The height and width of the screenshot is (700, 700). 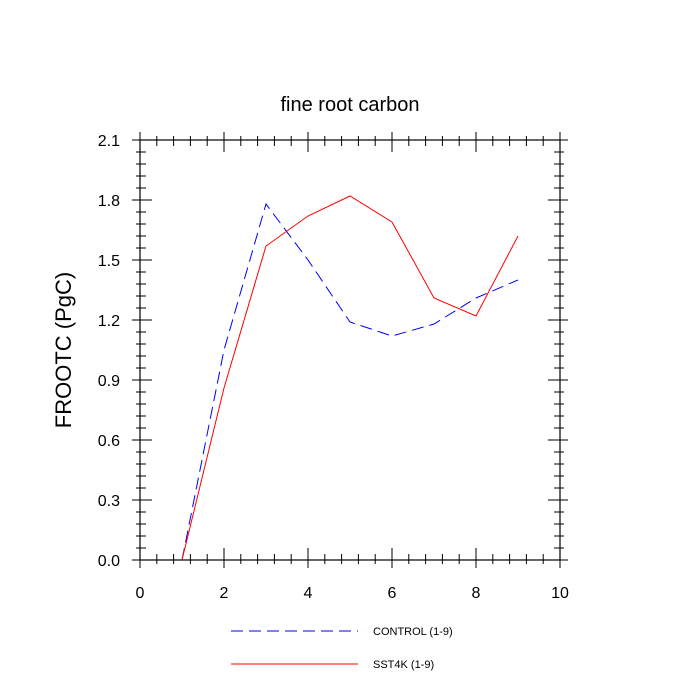 I want to click on x-tick-label: 6, so click(x=392, y=593).